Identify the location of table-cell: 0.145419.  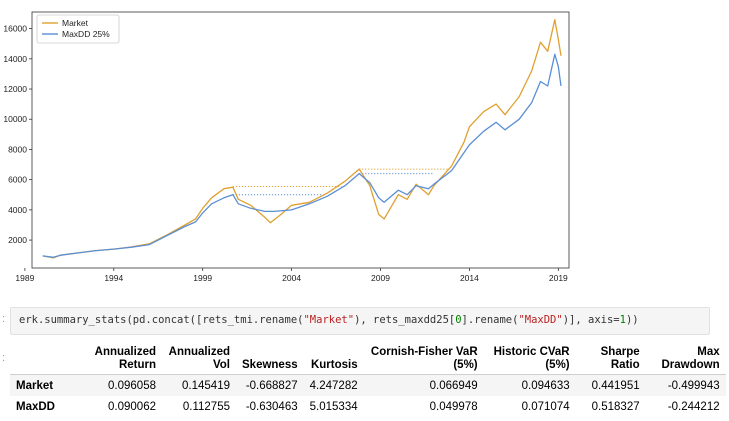
(206, 385).